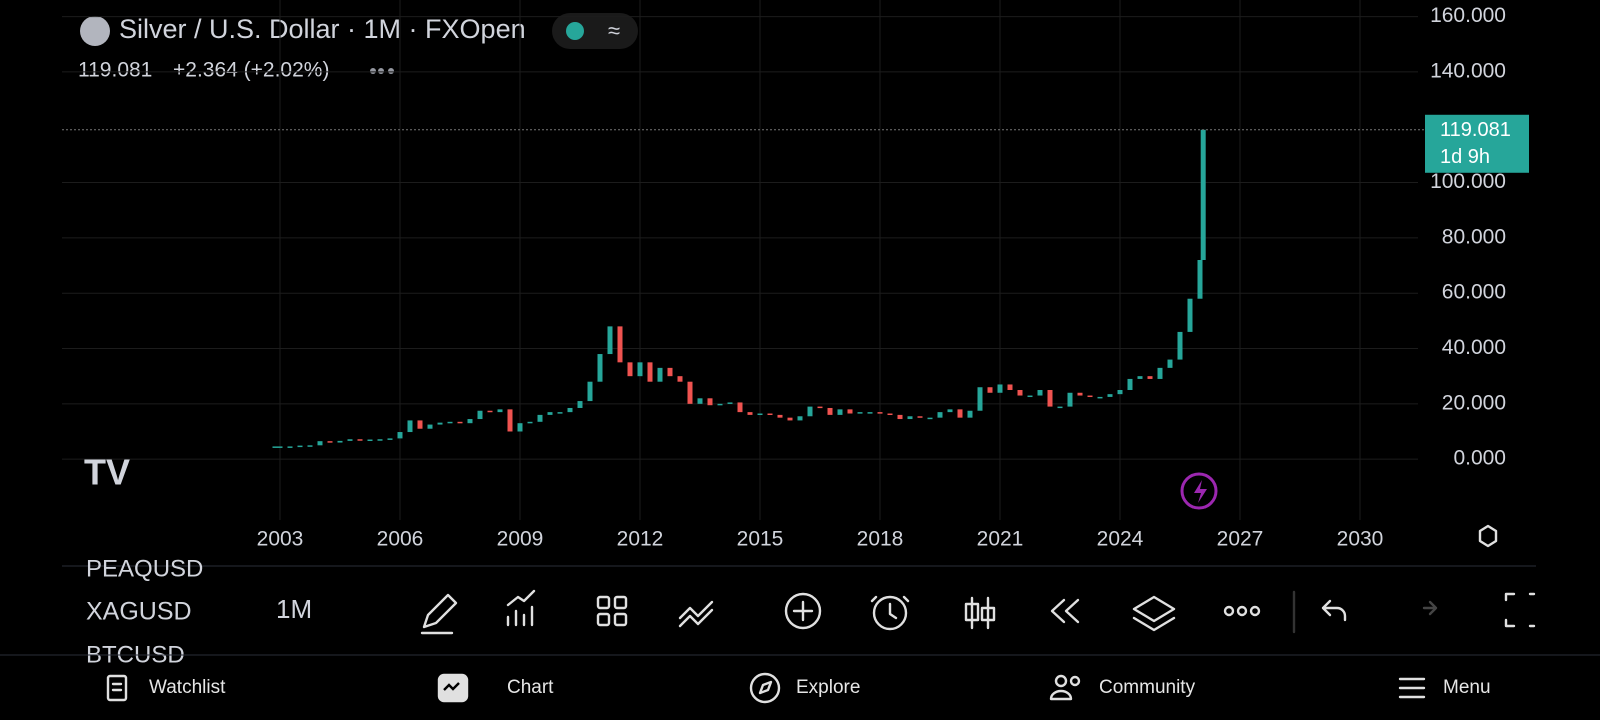 This screenshot has height=720, width=1600. Describe the element at coordinates (1468, 15) in the screenshot. I see `y-tick-label: 160.000` at that location.